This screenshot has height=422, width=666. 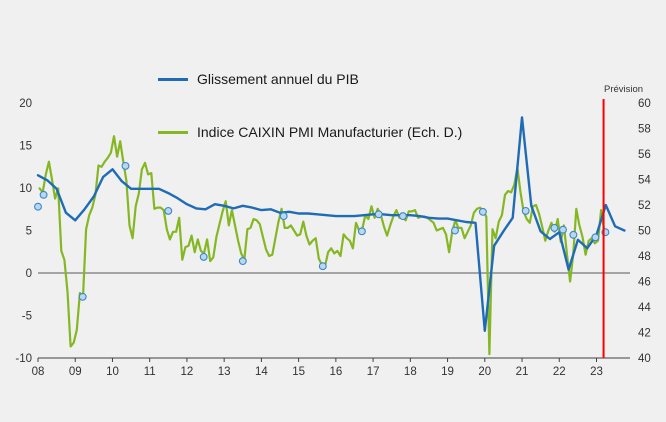 What do you see at coordinates (38, 372) in the screenshot?
I see `svg-text: 08` at bounding box center [38, 372].